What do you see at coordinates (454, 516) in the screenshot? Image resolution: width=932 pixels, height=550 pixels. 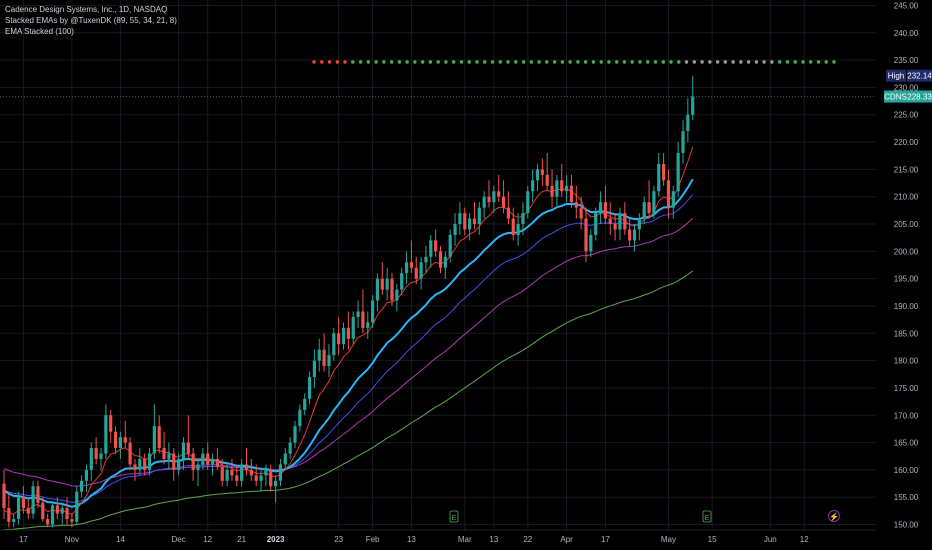 I see `earnings-marker` at bounding box center [454, 516].